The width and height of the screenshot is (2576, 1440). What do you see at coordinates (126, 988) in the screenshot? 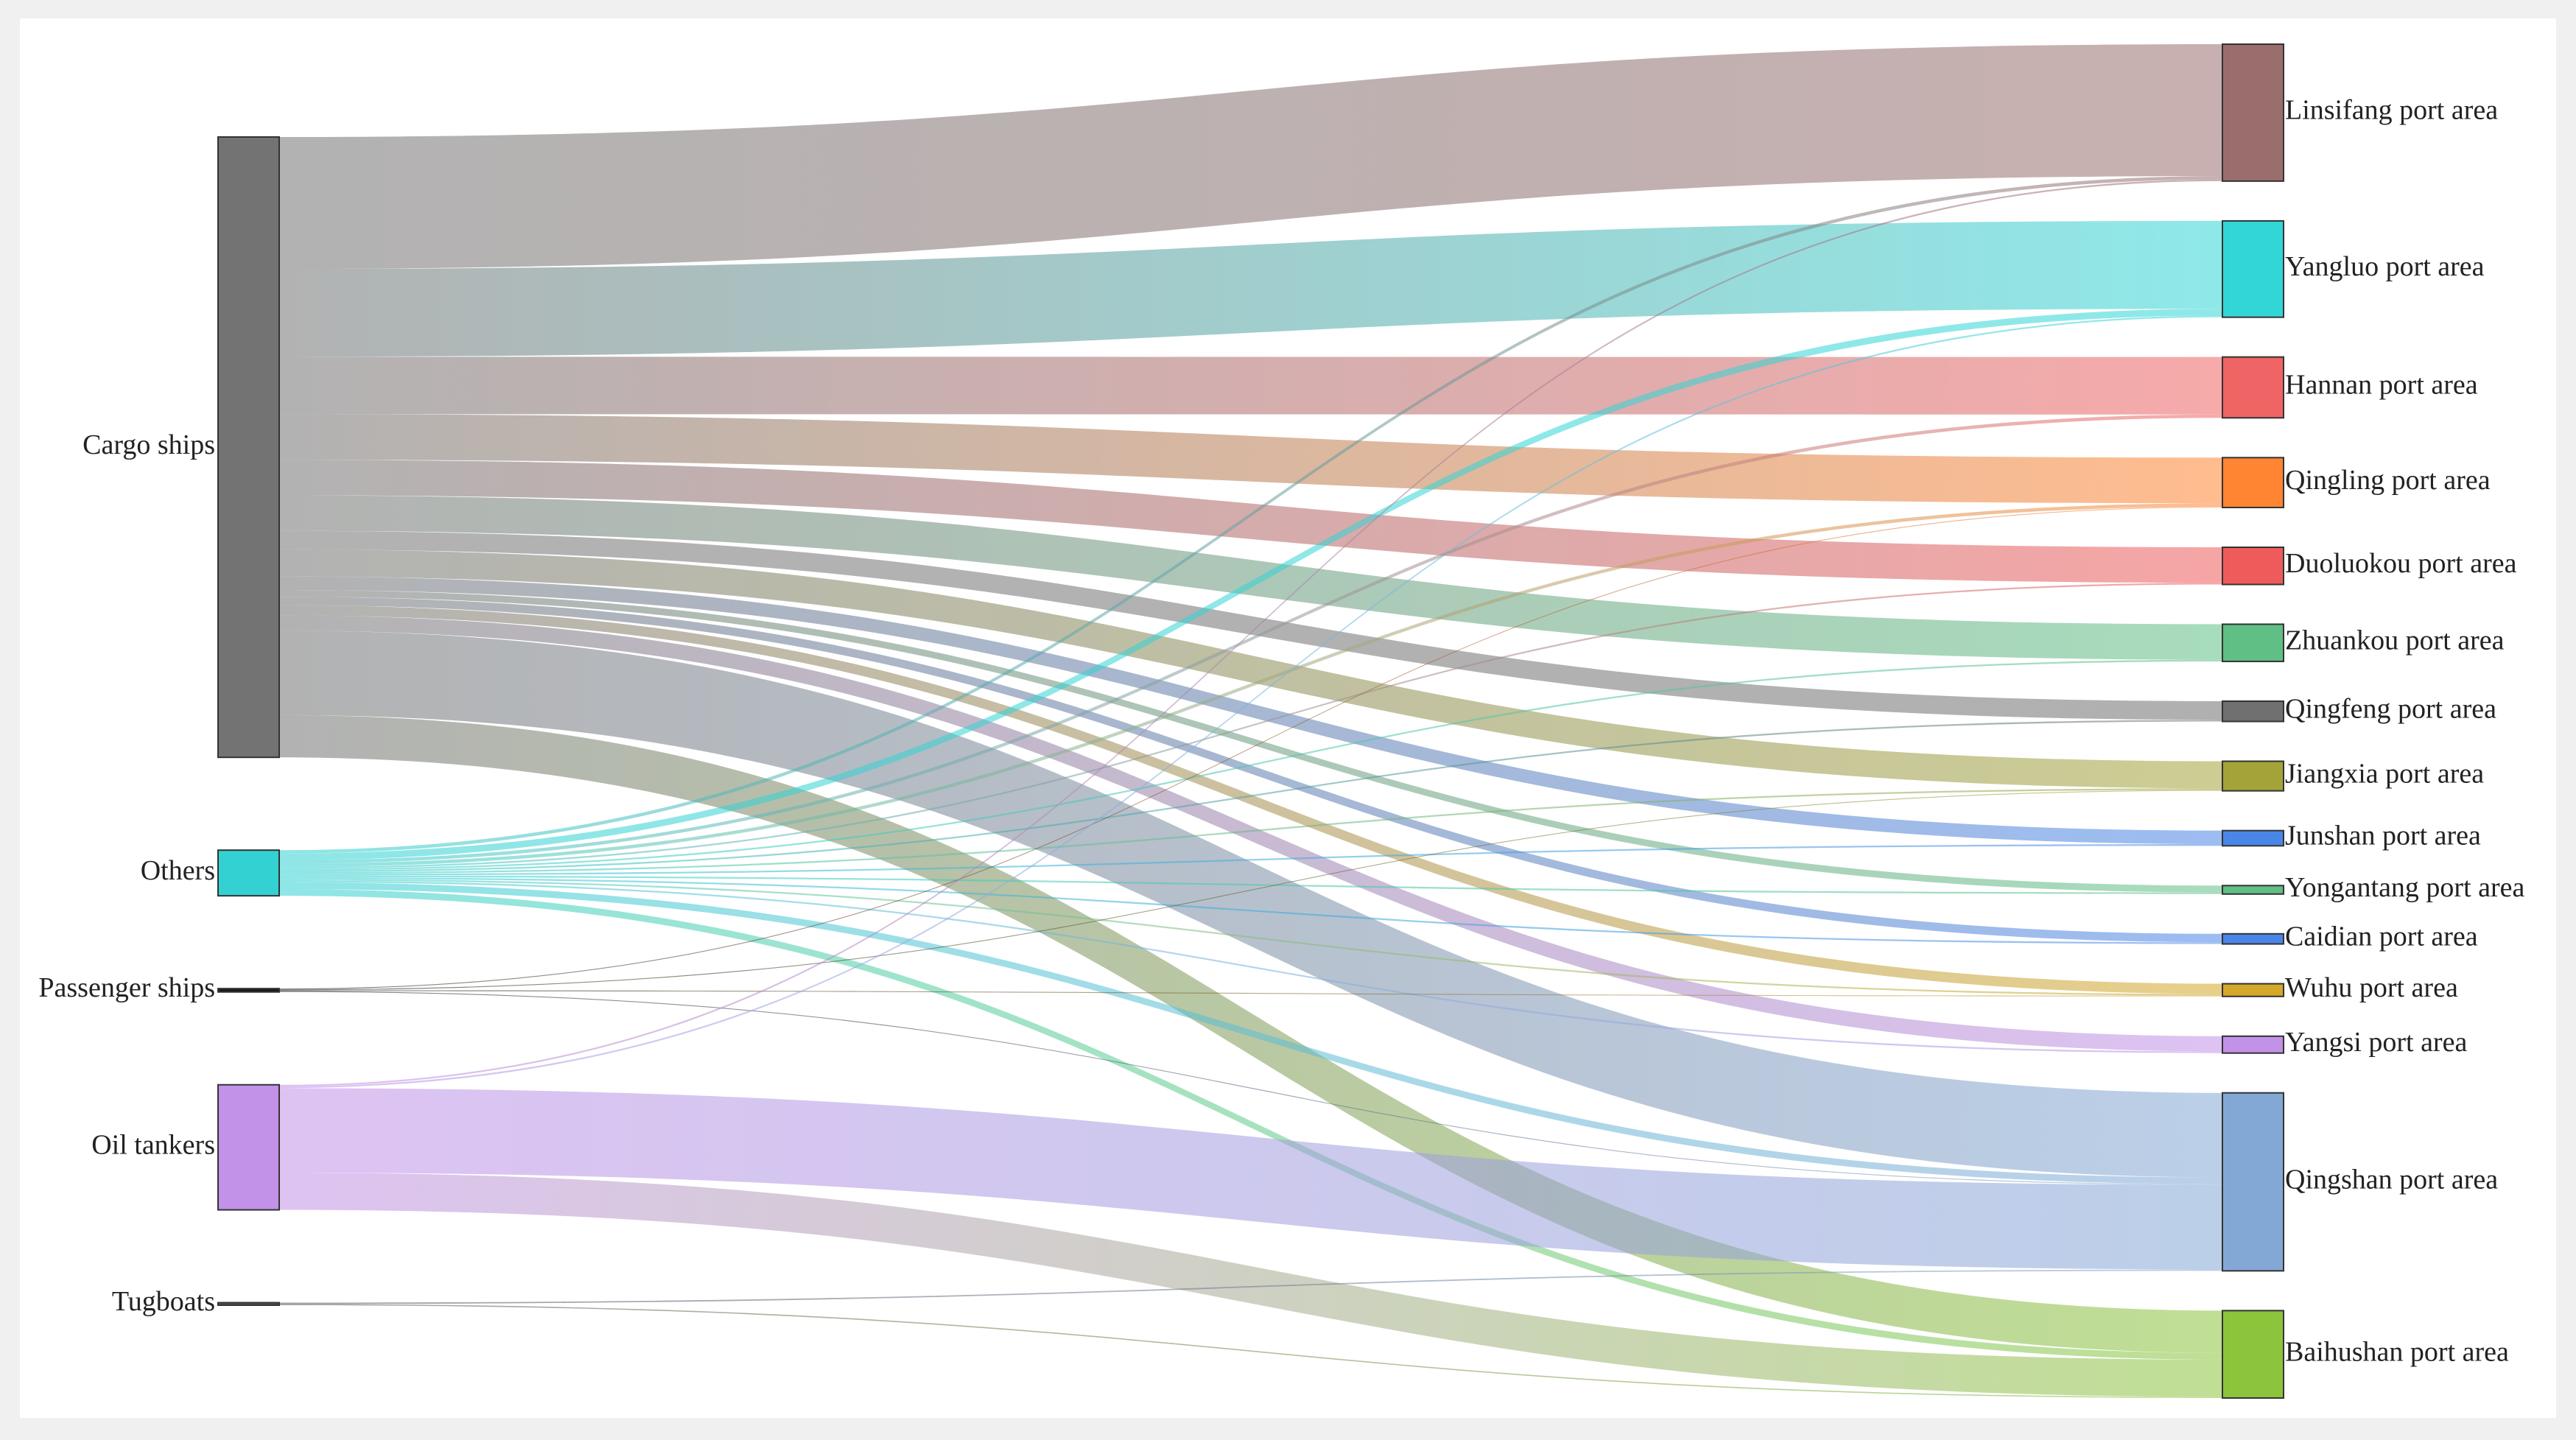
I see `node-label: Passenger ships` at bounding box center [126, 988].